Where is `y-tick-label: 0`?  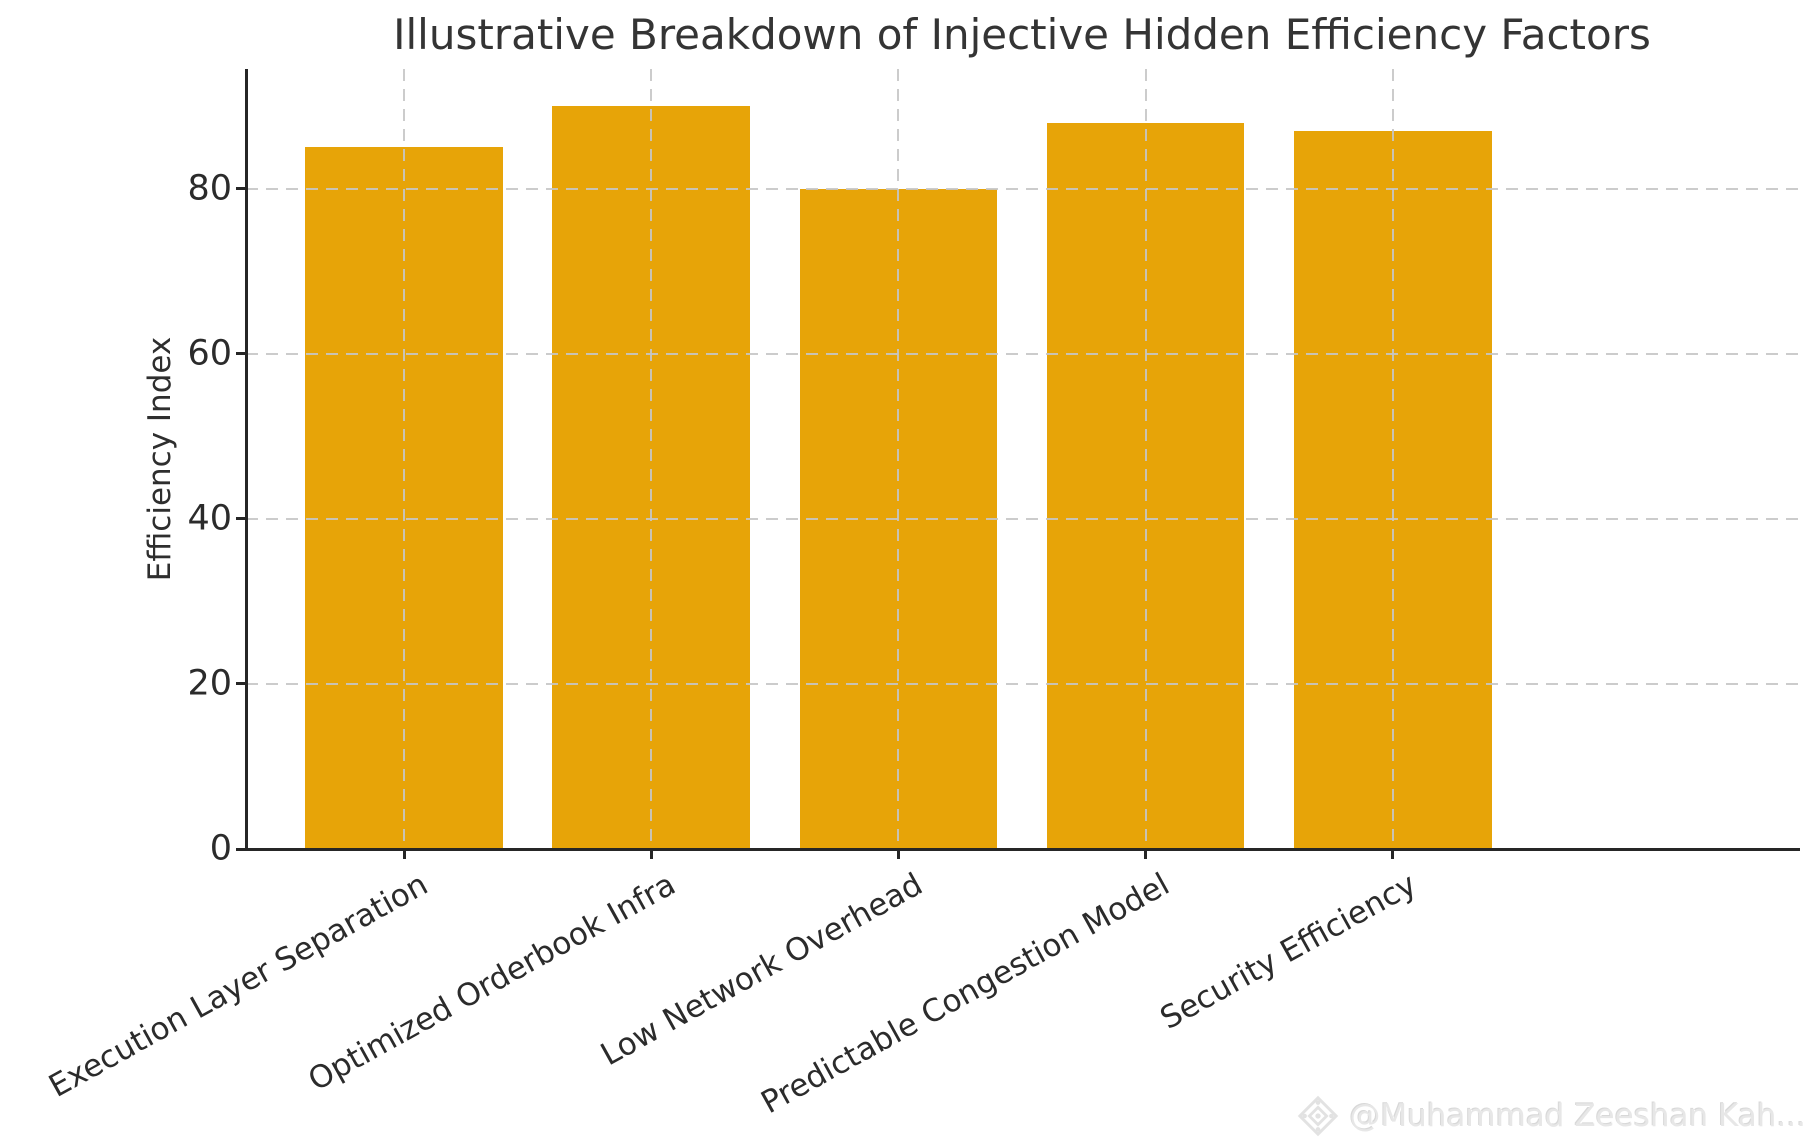
y-tick-label: 0 is located at coordinates (220, 848).